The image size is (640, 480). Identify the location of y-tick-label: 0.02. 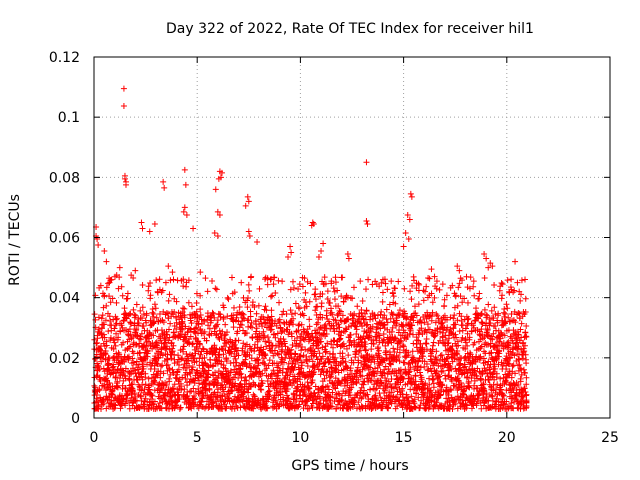
(64, 359).